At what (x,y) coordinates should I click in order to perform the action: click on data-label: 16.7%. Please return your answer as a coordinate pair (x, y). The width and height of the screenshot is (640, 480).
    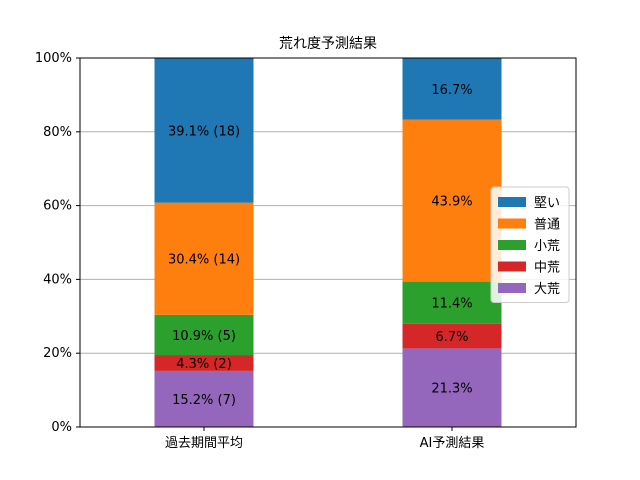
    Looking at the image, I should click on (451, 90).